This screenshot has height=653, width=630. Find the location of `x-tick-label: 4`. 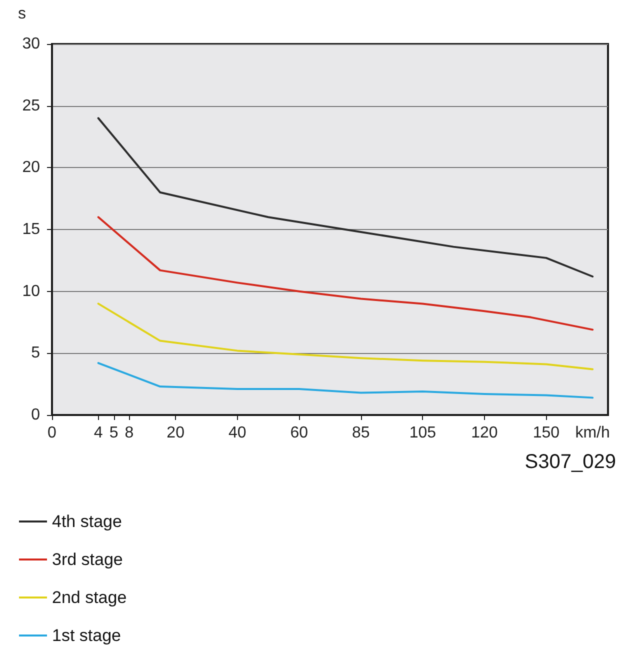

x-tick-label: 4 is located at coordinates (98, 433).